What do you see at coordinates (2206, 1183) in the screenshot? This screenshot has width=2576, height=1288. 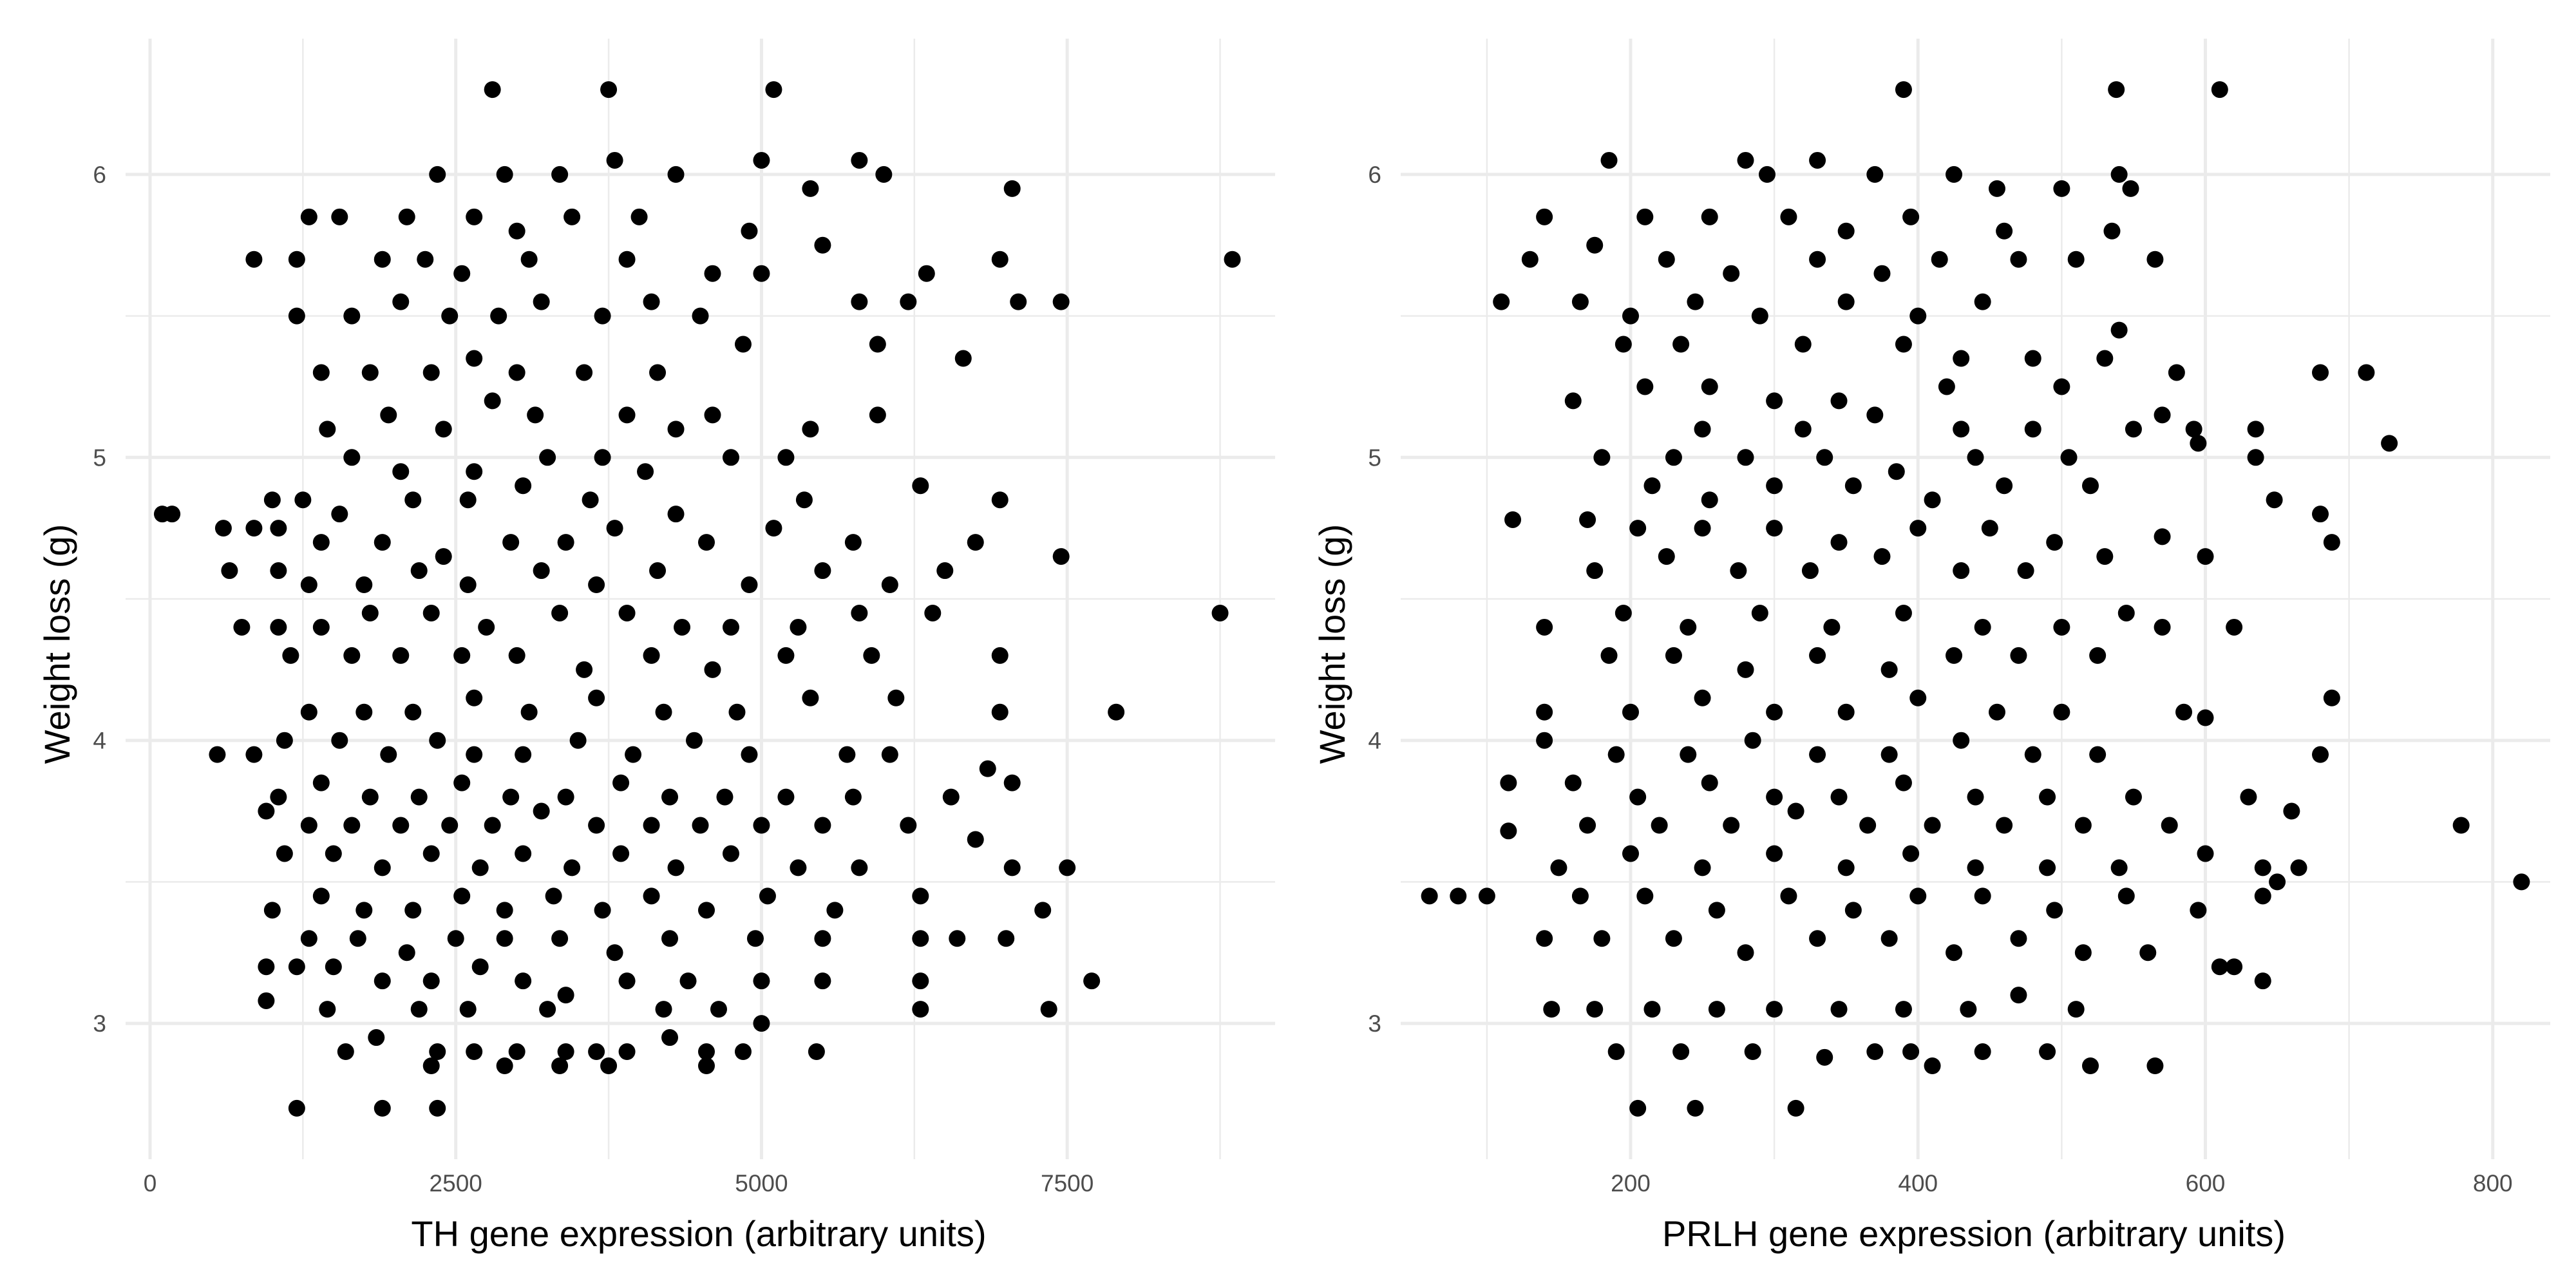 I see `x-tick-label: 600` at bounding box center [2206, 1183].